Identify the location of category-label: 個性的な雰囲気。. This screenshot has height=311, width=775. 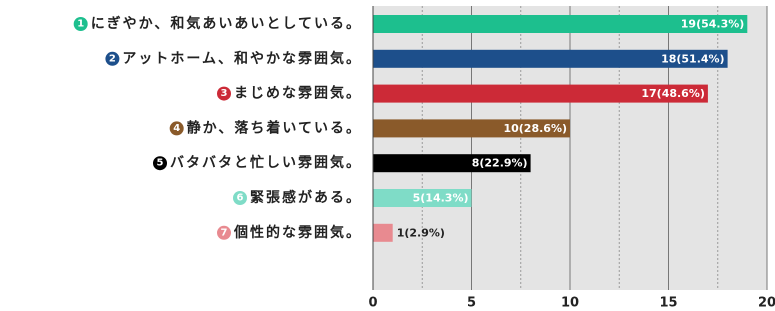
(297, 232).